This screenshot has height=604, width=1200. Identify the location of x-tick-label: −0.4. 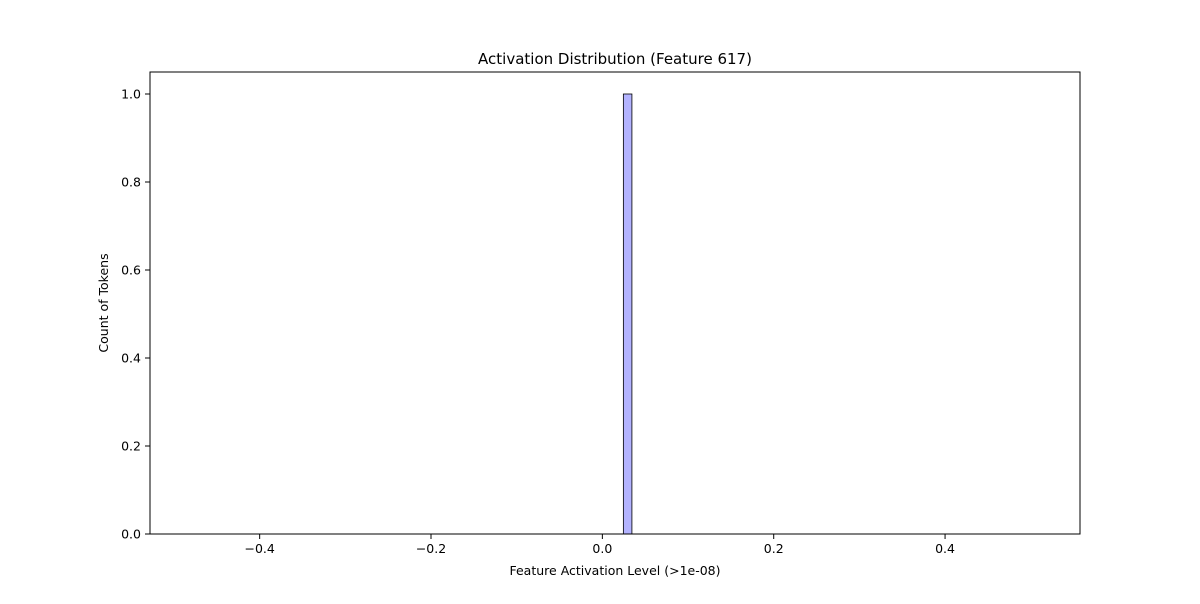
(259, 548).